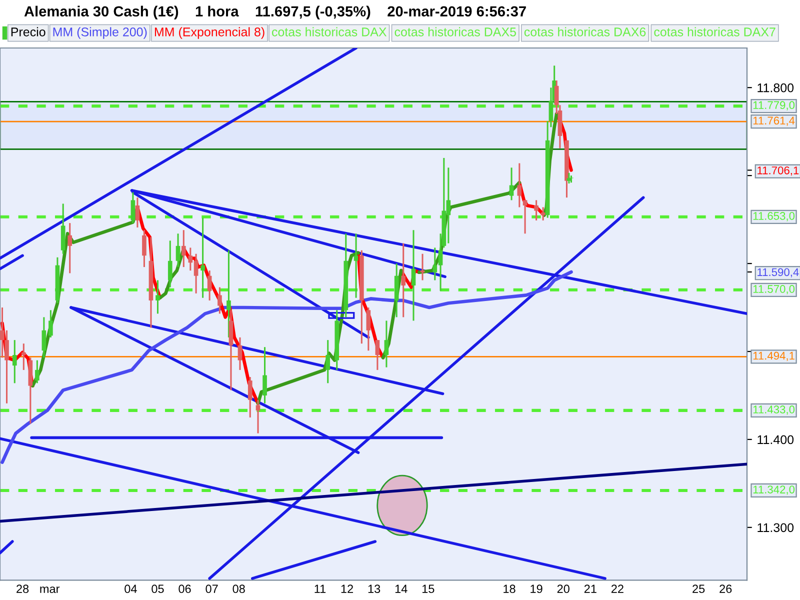 The width and height of the screenshot is (800, 600). I want to click on x-tick-label: 14, so click(401, 588).